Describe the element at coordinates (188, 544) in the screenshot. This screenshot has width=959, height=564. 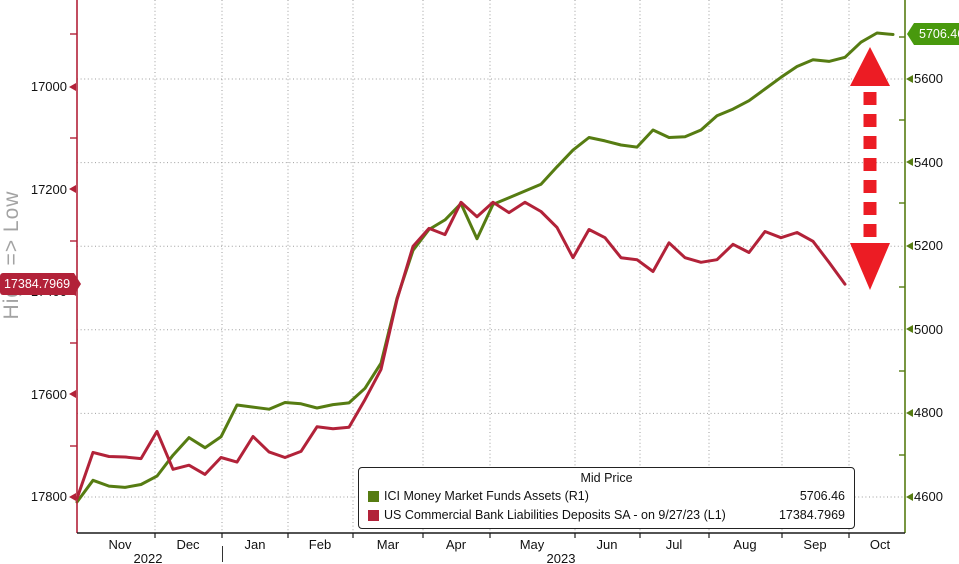
I see `month-label: Dec` at that location.